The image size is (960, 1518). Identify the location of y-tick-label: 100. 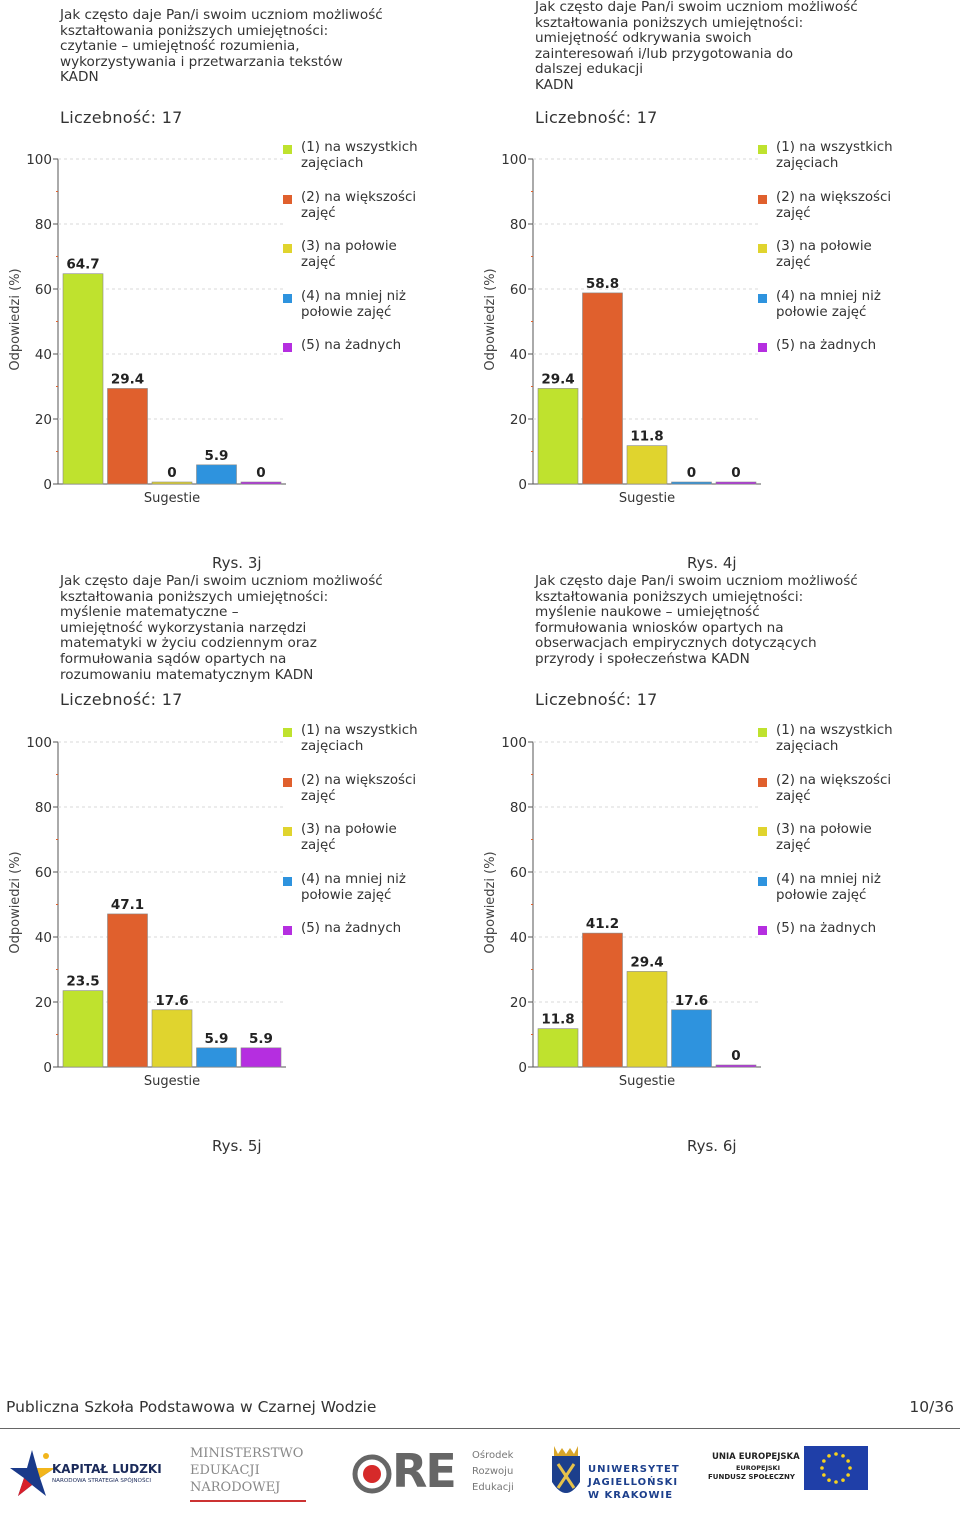
(514, 743).